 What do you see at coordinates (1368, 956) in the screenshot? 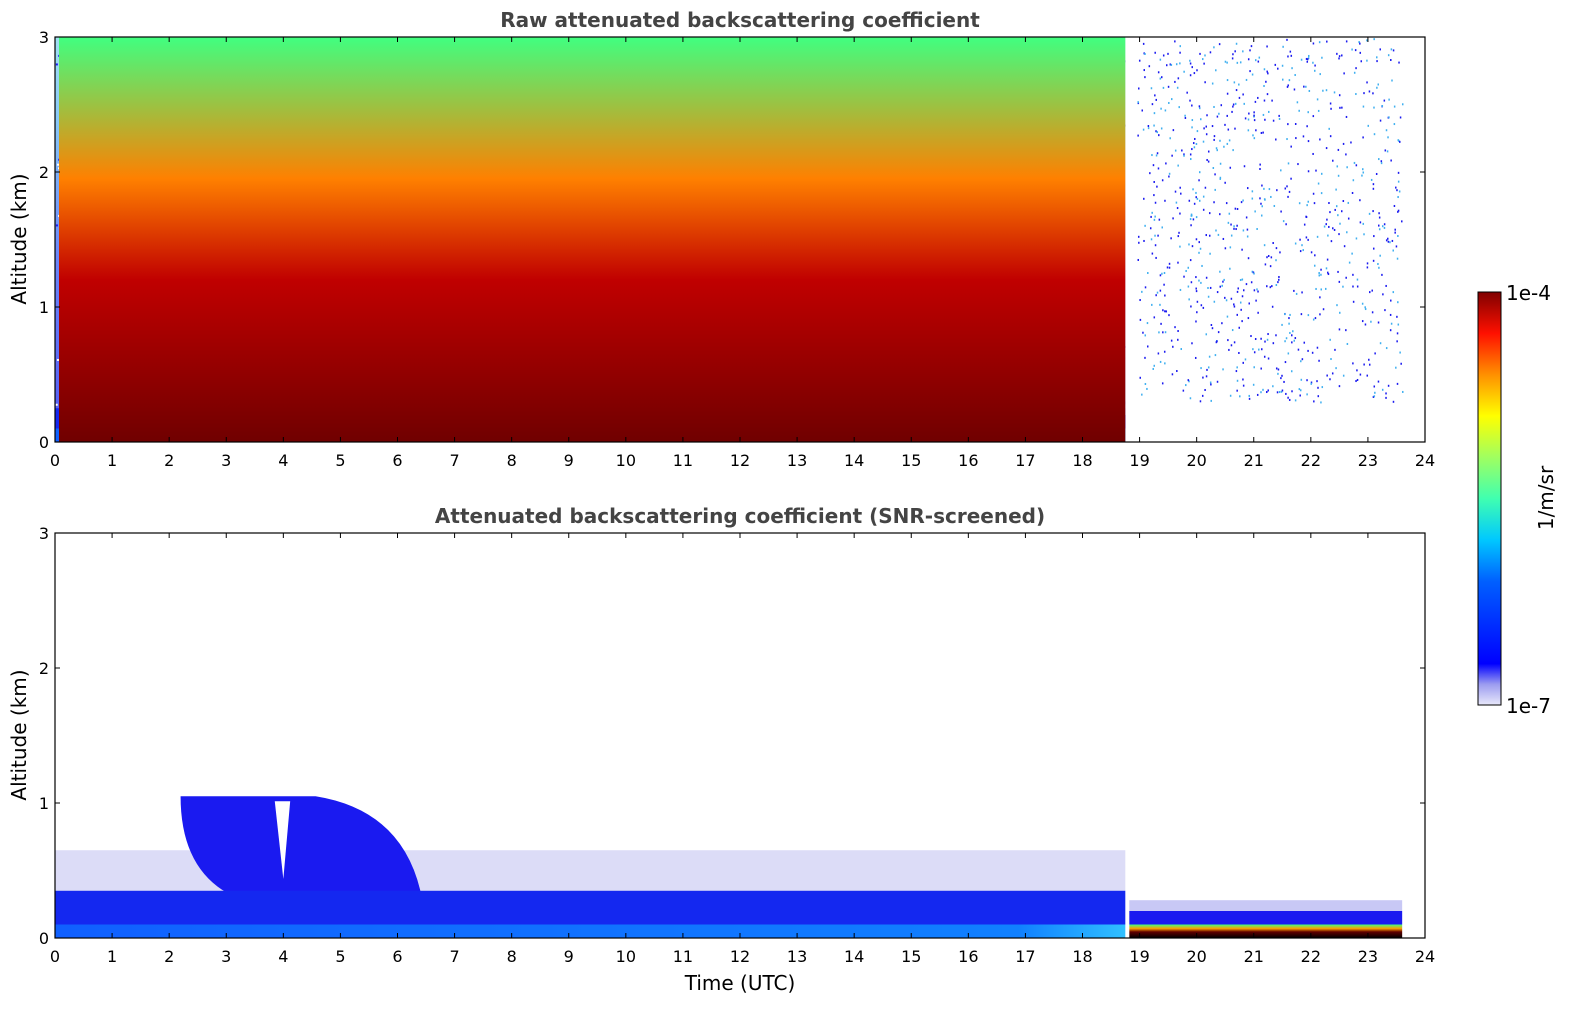
I see `x-tick-label: 23` at bounding box center [1368, 956].